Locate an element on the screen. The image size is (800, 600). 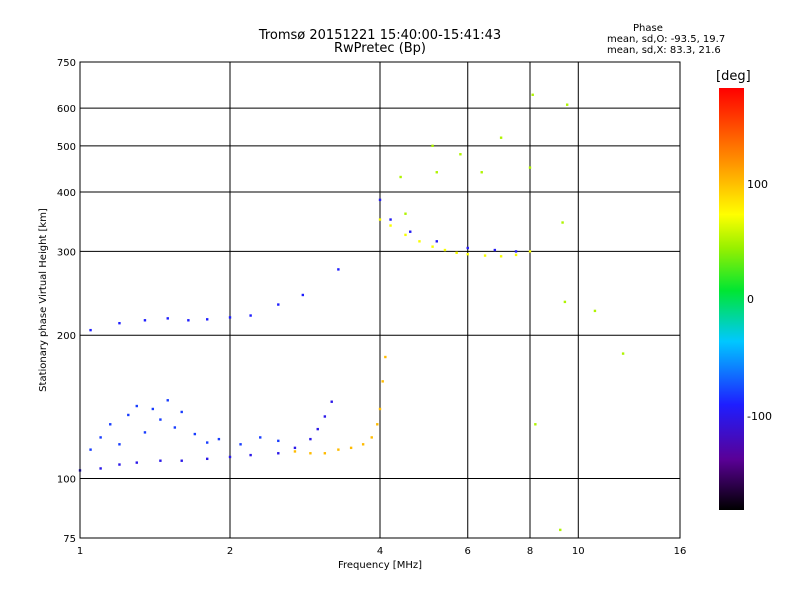
phase-stats-heading: Phase is located at coordinates (648, 28).